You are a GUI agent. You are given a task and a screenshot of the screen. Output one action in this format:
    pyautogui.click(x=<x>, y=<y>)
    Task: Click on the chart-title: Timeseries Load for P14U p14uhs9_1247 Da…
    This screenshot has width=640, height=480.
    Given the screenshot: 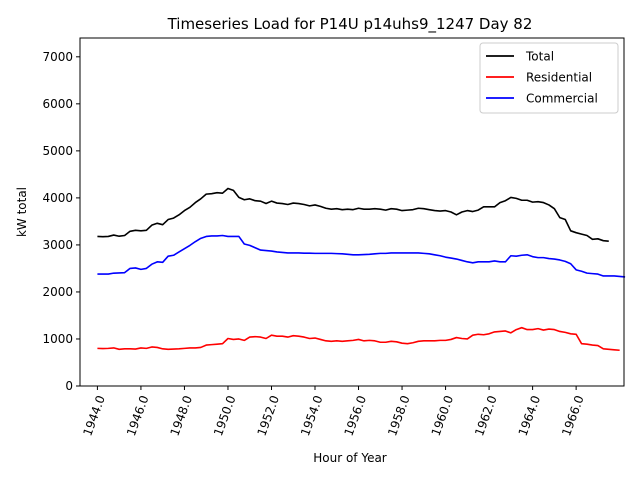 What is the action you would take?
    pyautogui.click(x=350, y=24)
    